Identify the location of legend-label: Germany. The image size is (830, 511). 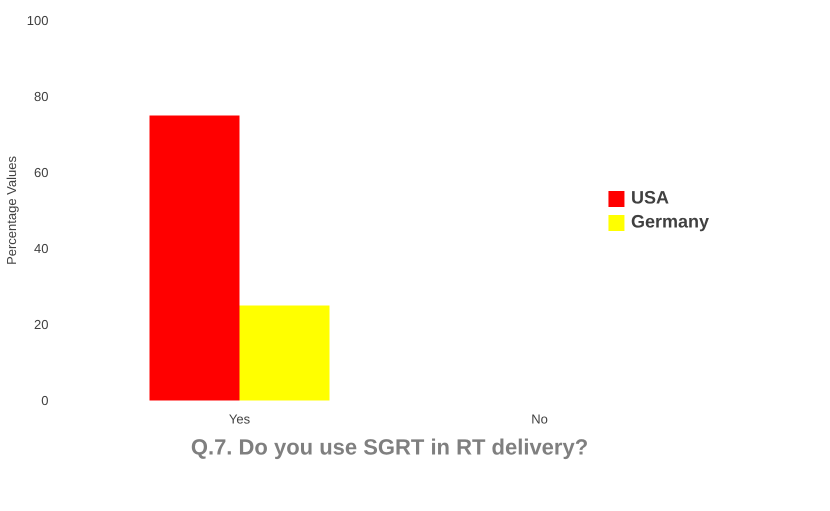
(669, 222).